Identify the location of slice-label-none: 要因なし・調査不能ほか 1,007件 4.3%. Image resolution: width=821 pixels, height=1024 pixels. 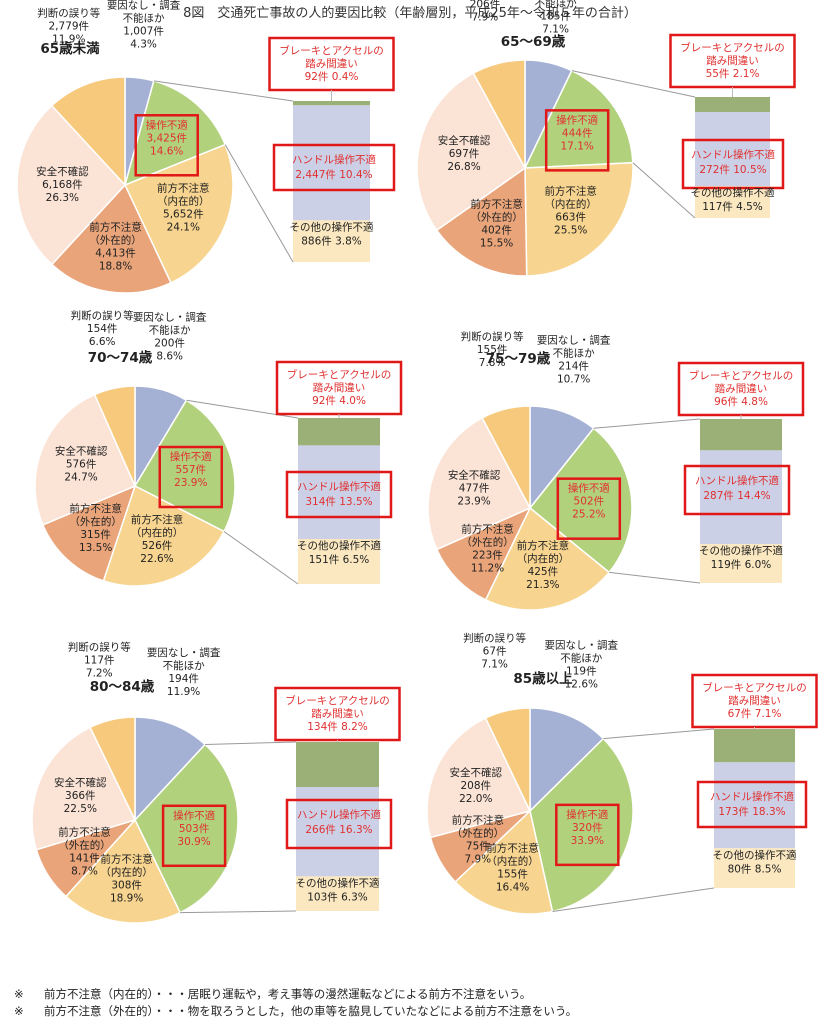
(144, 25).